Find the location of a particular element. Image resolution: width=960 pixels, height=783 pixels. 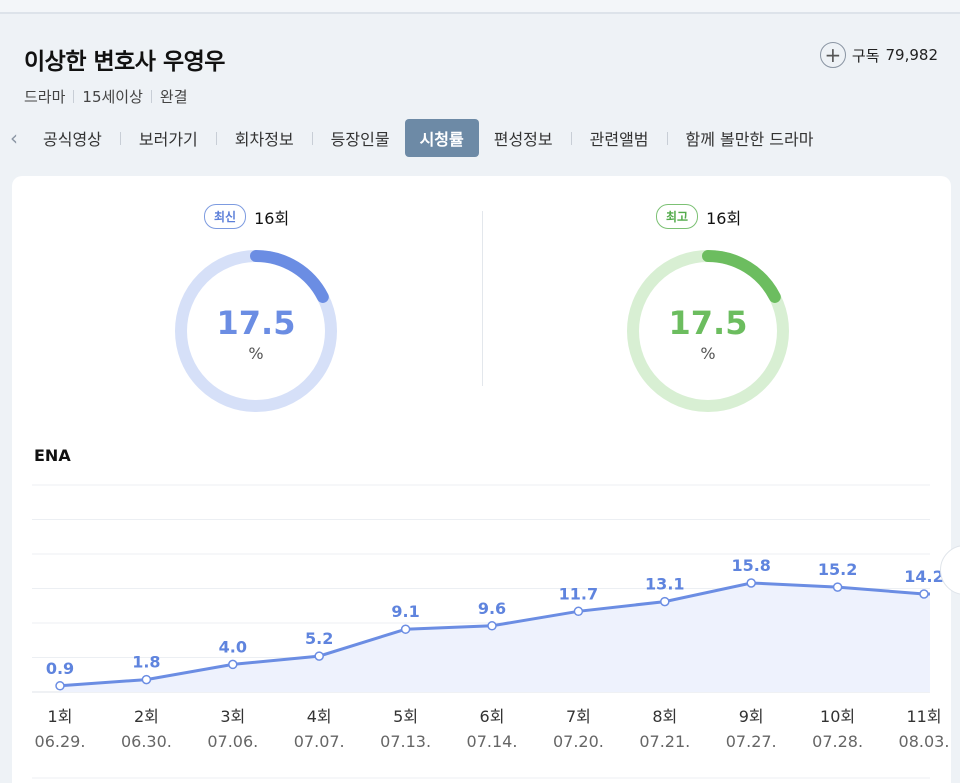

top-border is located at coordinates (480, 7).